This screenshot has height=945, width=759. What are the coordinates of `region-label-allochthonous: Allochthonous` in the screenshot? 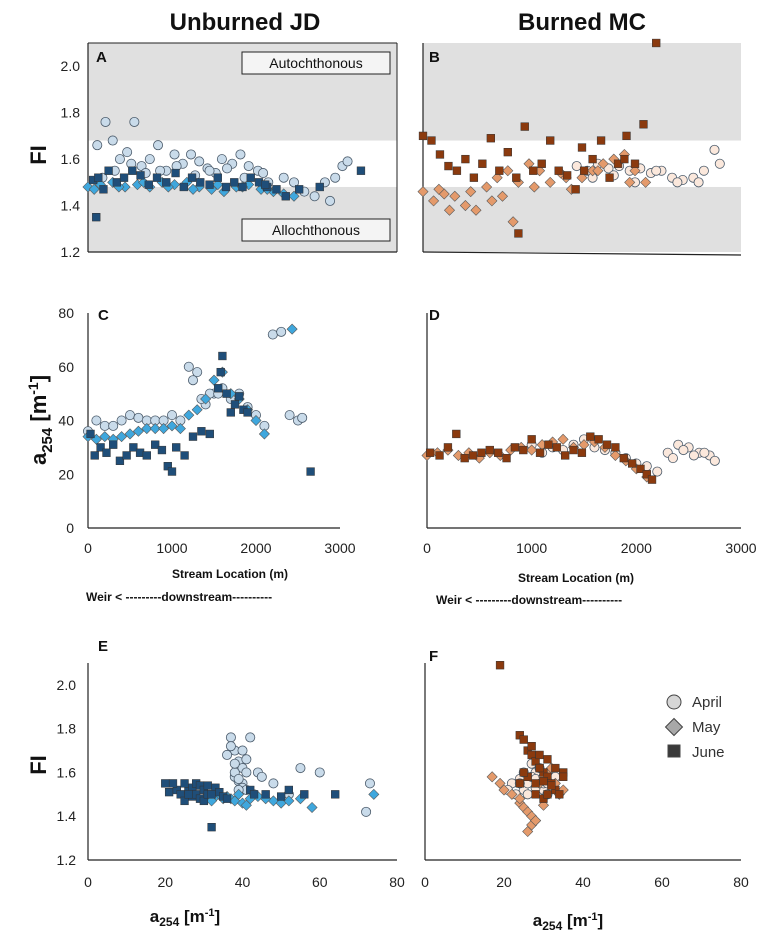 It's located at (316, 230).